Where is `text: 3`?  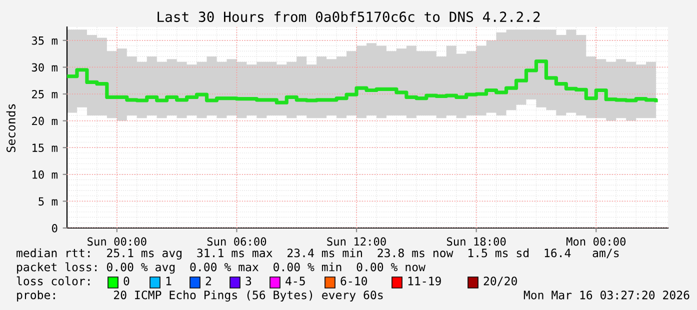 text: 3 is located at coordinates (249, 281).